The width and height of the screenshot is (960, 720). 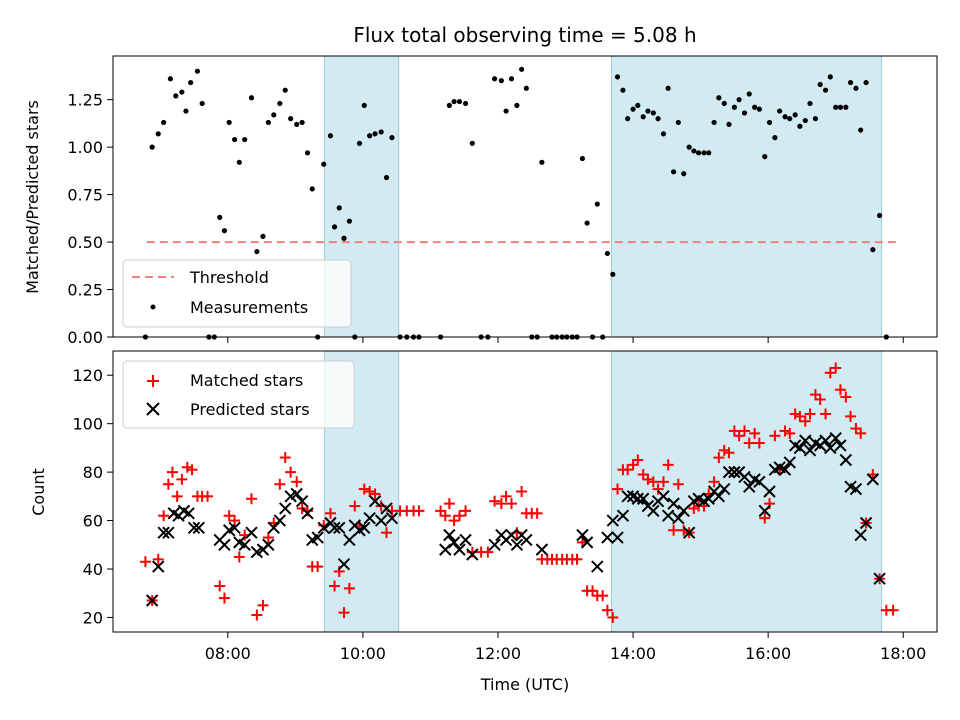 What do you see at coordinates (85, 147) in the screenshot?
I see `top-y-tick-label: 1.00` at bounding box center [85, 147].